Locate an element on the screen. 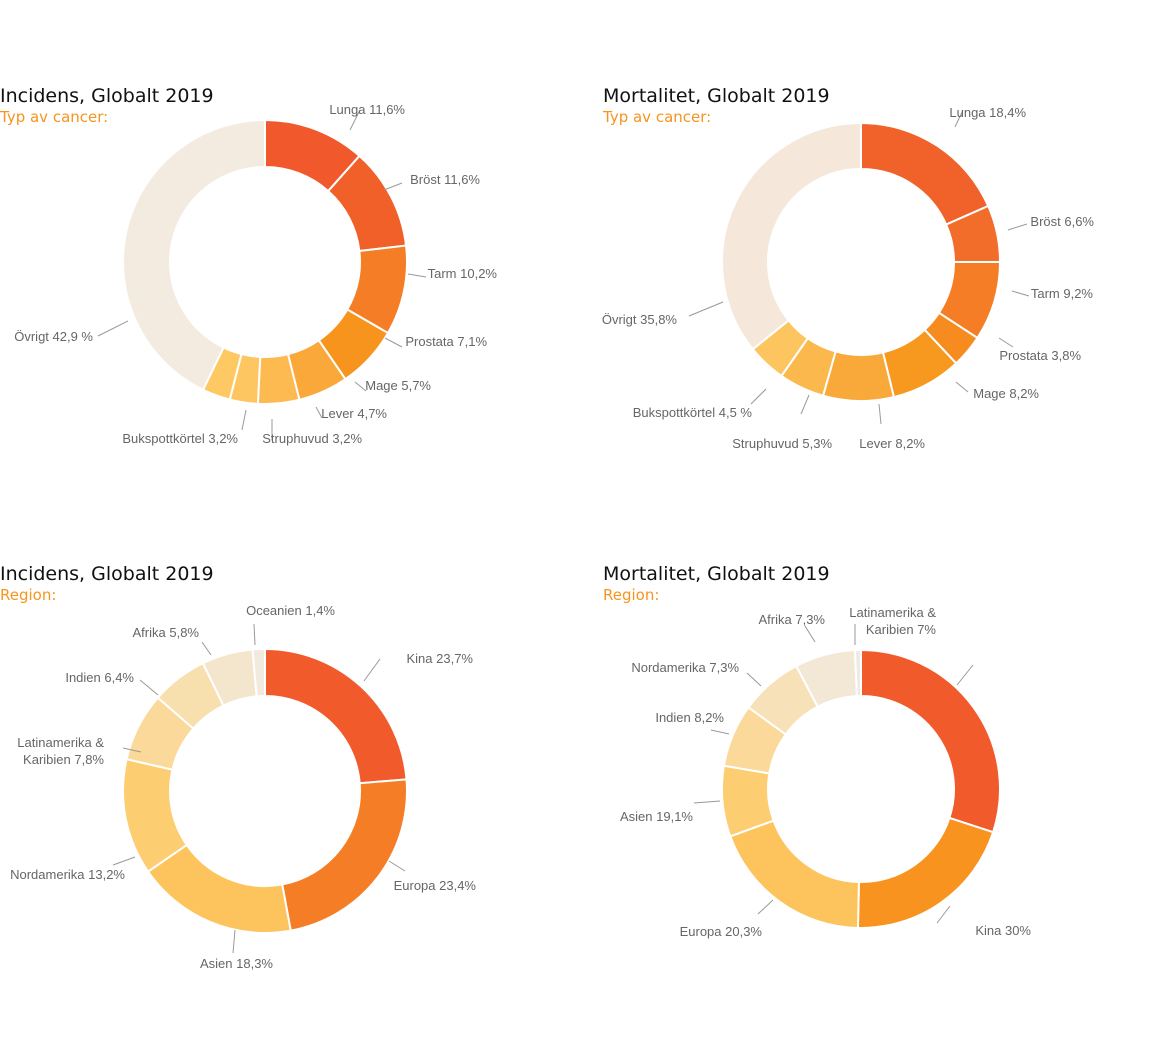 The image size is (1174, 1062). data-label-tarm: Tarm 9,2% is located at coordinates (1062, 293).